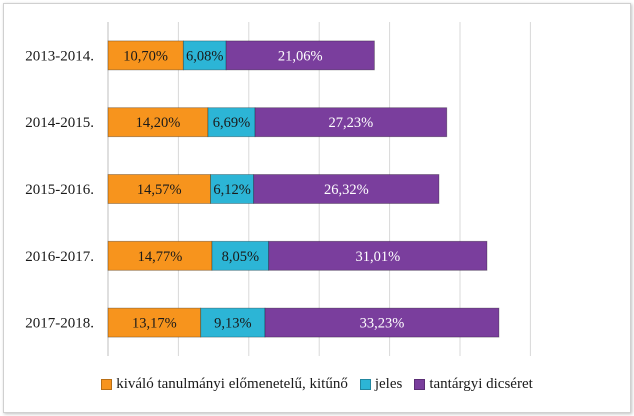  What do you see at coordinates (481, 384) in the screenshot?
I see `legend-label-dicseret: tantárgyi dicséret` at bounding box center [481, 384].